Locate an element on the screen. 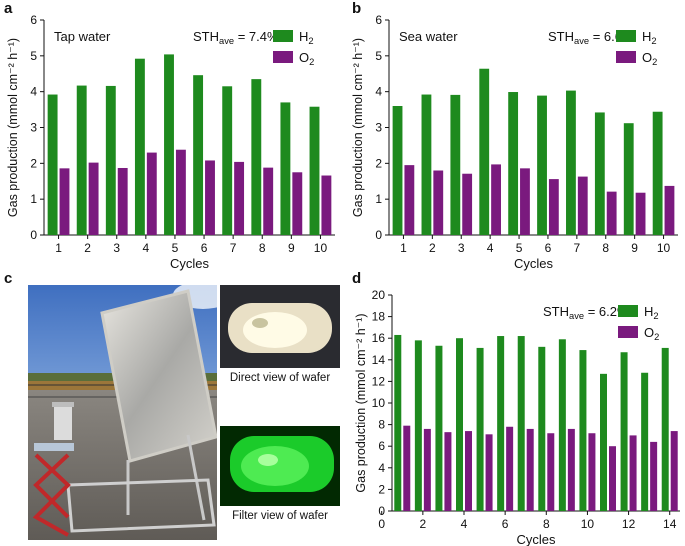 The width and height of the screenshot is (685, 546). y-tick-label: 2 is located at coordinates (381, 489).